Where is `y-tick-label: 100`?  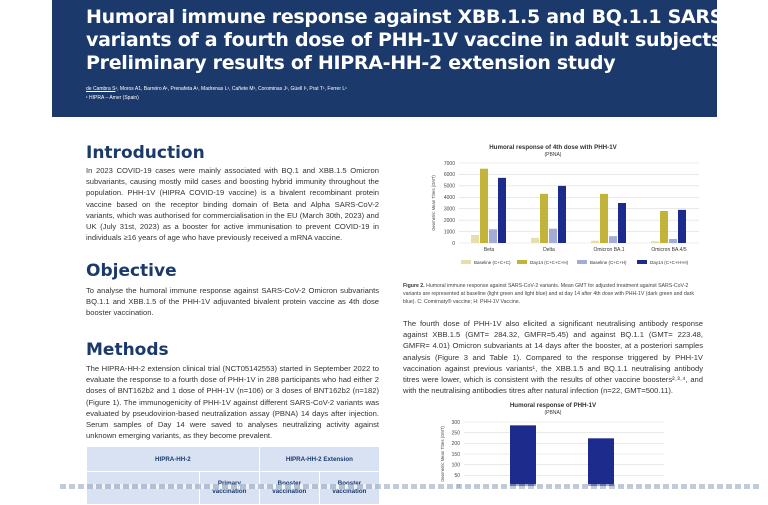 y-tick-label: 100 is located at coordinates (456, 465).